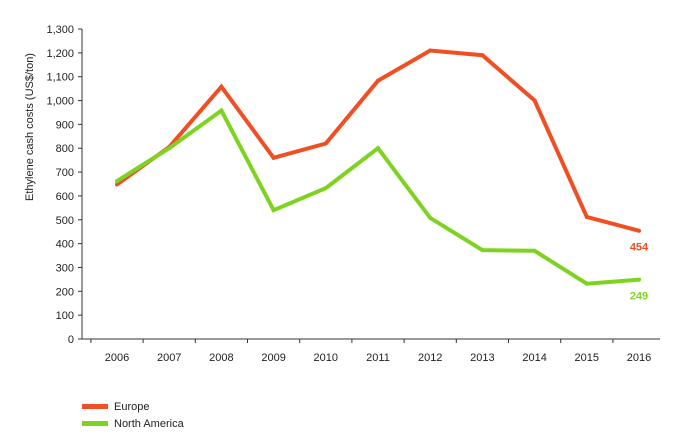 The height and width of the screenshot is (439, 676). I want to click on end-label-north-america: 249, so click(639, 297).